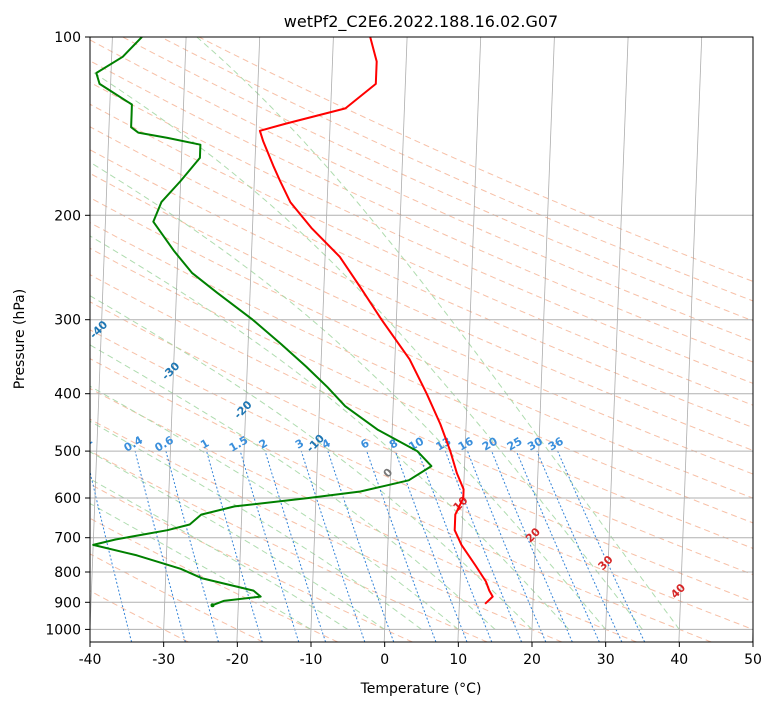 The height and width of the screenshot is (708, 775). What do you see at coordinates (532, 660) in the screenshot?
I see `x-tick-label: 20` at bounding box center [532, 660].